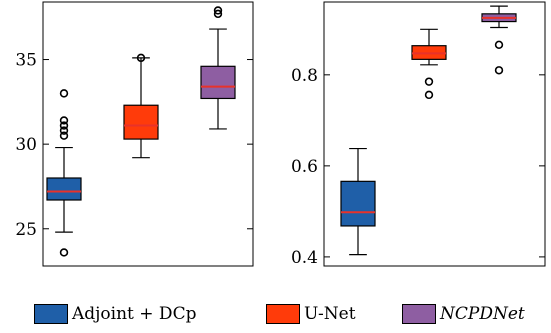 This screenshot has width=551, height=333. Describe the element at coordinates (134, 314) in the screenshot. I see `legend-label-adjoint-dcp: Adjoint + DCp` at that location.